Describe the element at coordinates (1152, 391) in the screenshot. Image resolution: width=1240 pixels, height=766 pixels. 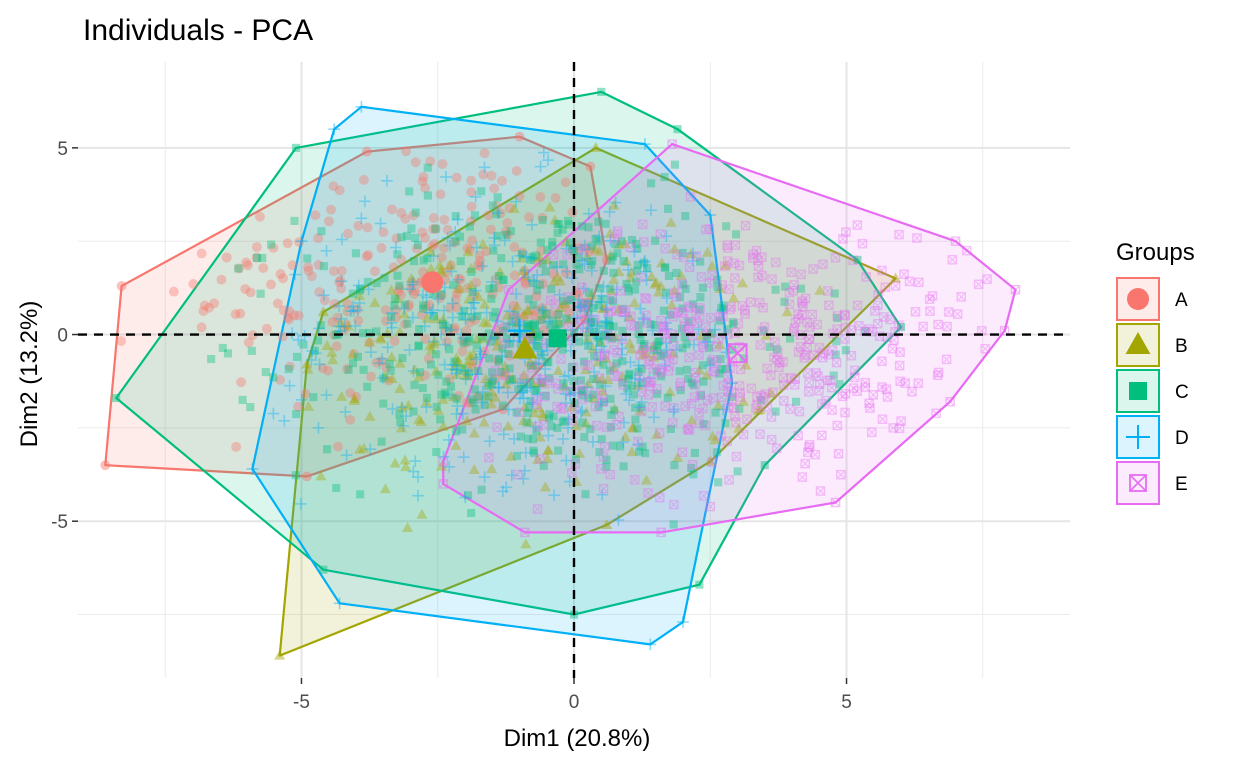
I see `legend-item-C: C` at that location.